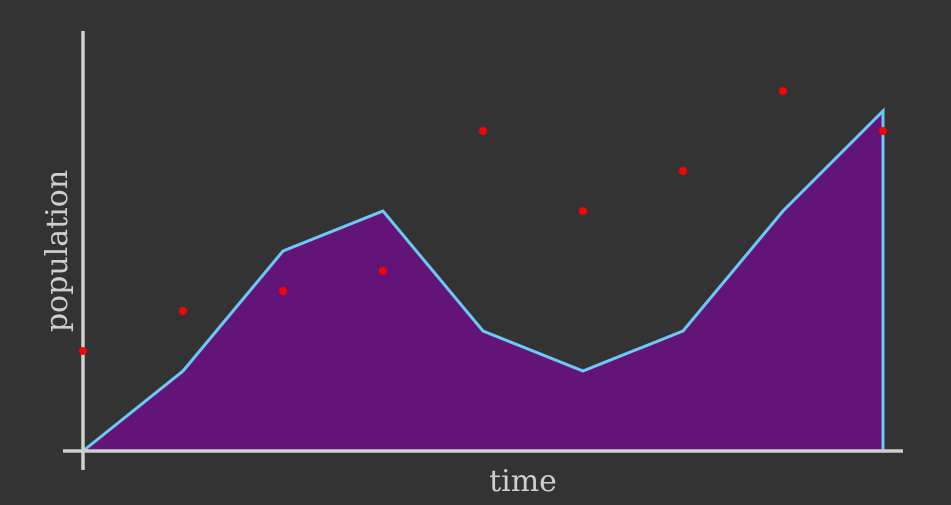  What do you see at coordinates (57, 251) in the screenshot?
I see `y-axis-label: population` at bounding box center [57, 251].